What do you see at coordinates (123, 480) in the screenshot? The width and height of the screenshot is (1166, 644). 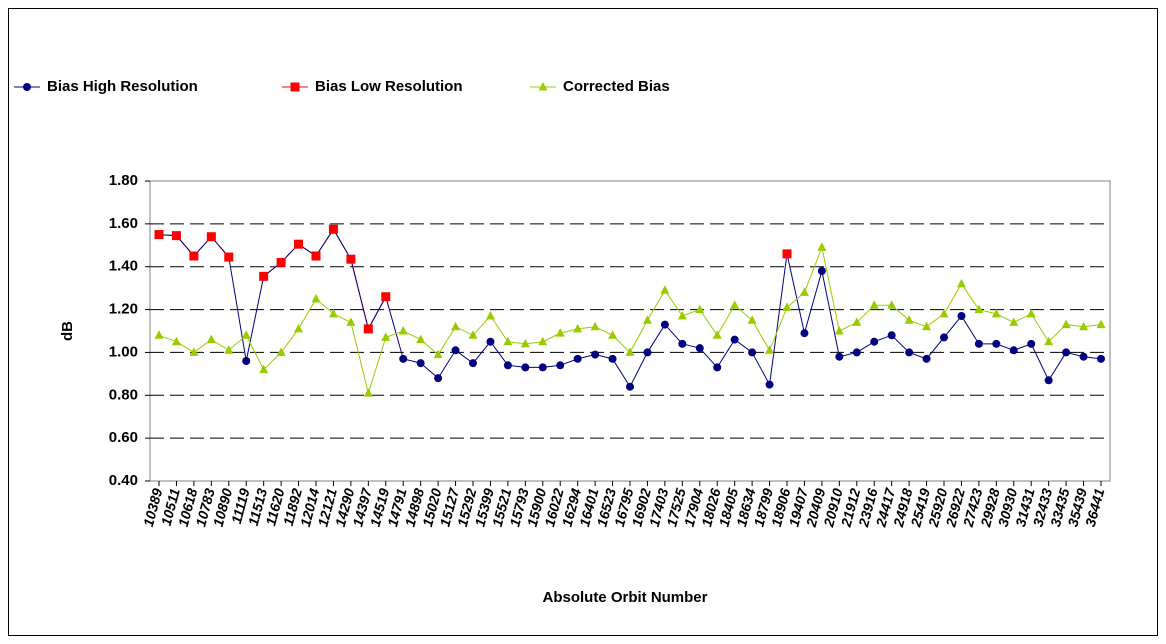 I see `y-tick-label: 0.40` at bounding box center [123, 480].